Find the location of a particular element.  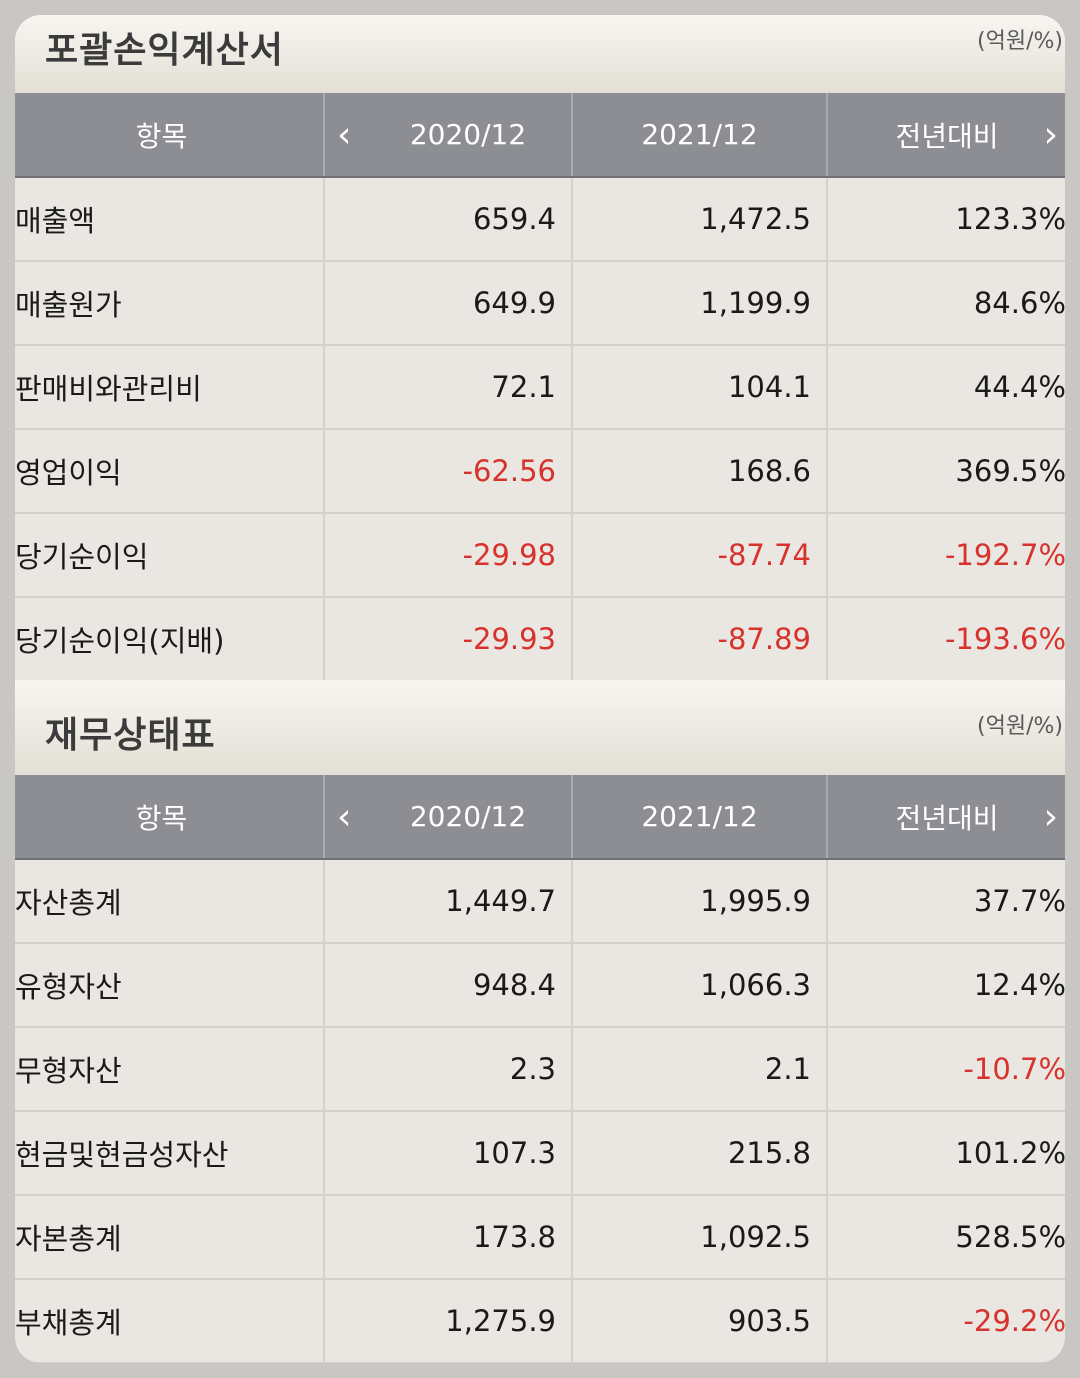

table-row: 유형자산 948.4 1,066.3 12.4% is located at coordinates (540, 986).